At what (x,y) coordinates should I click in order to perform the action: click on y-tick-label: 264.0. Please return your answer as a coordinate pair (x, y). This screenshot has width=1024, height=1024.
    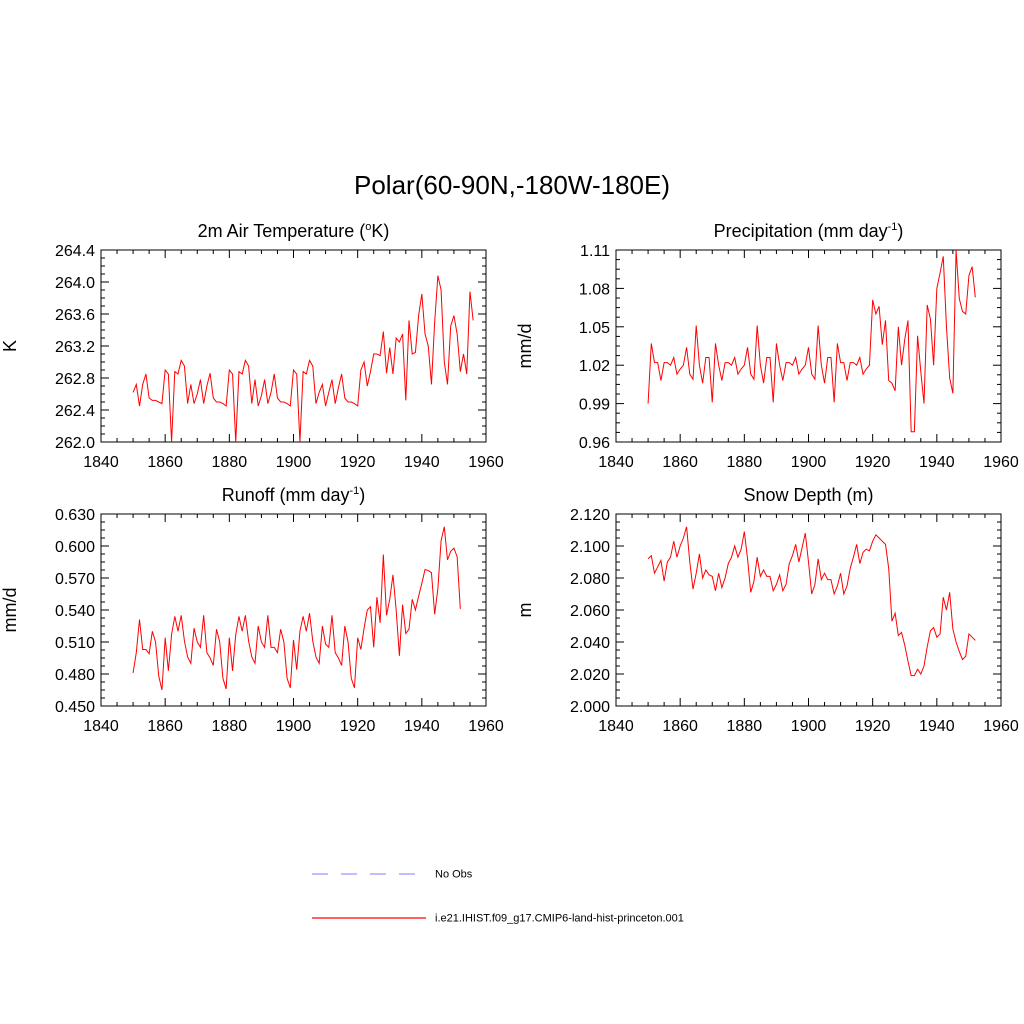
    Looking at the image, I should click on (75, 283).